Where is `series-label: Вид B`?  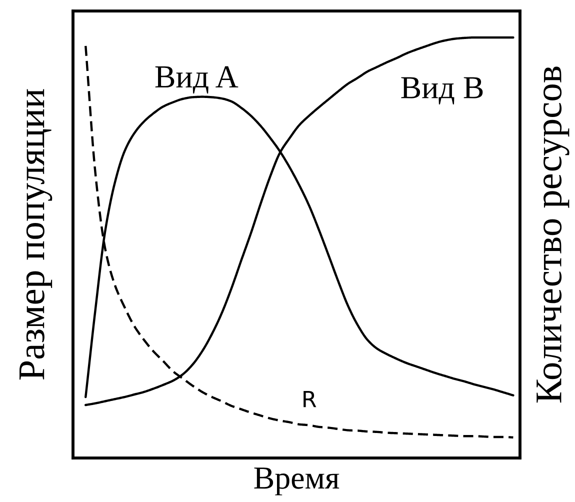 series-label: Вид B is located at coordinates (442, 90).